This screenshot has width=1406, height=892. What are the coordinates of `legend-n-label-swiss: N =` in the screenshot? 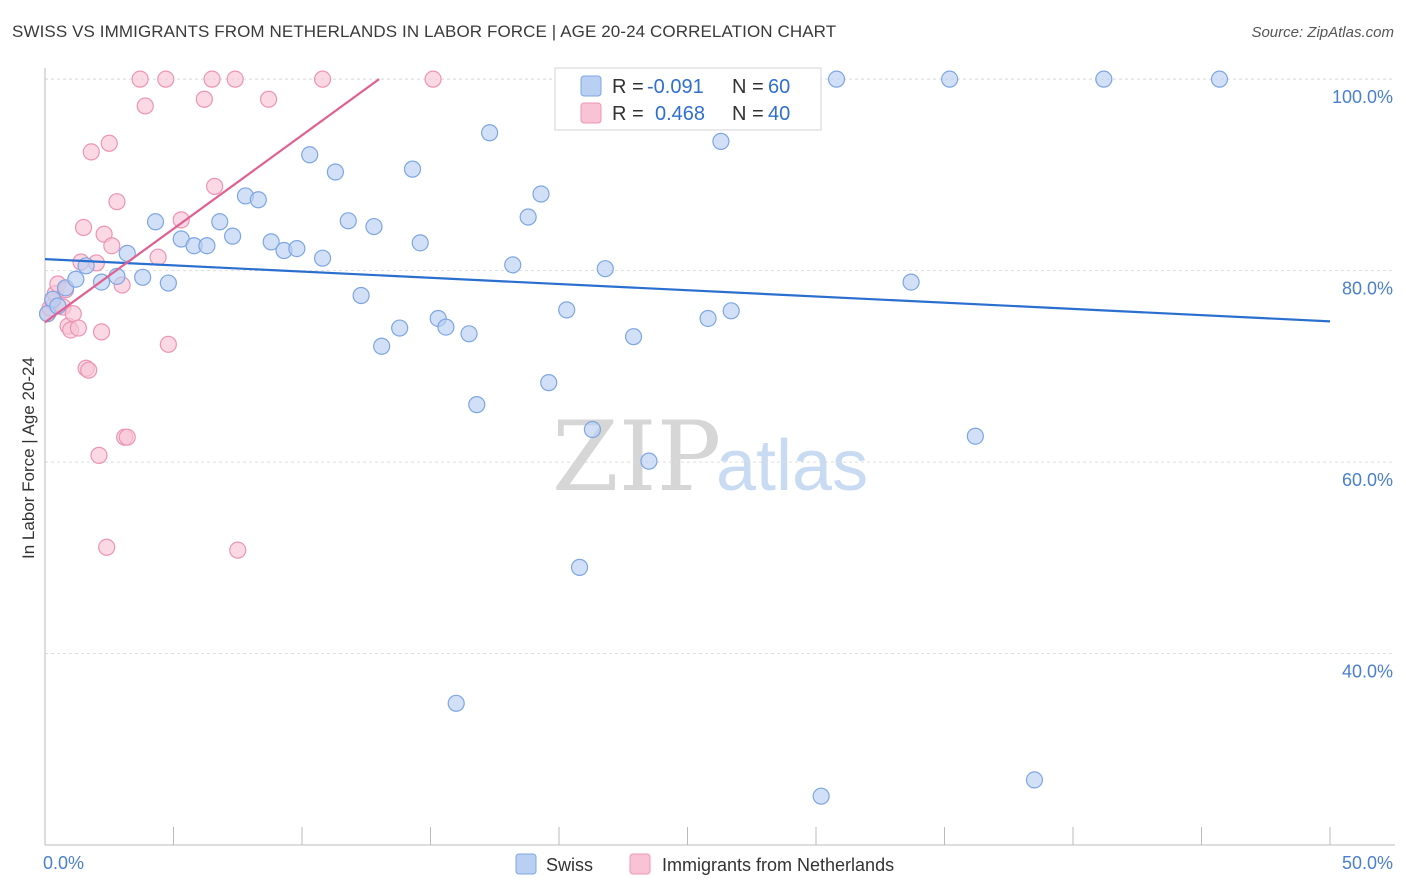 It's located at (748, 87).